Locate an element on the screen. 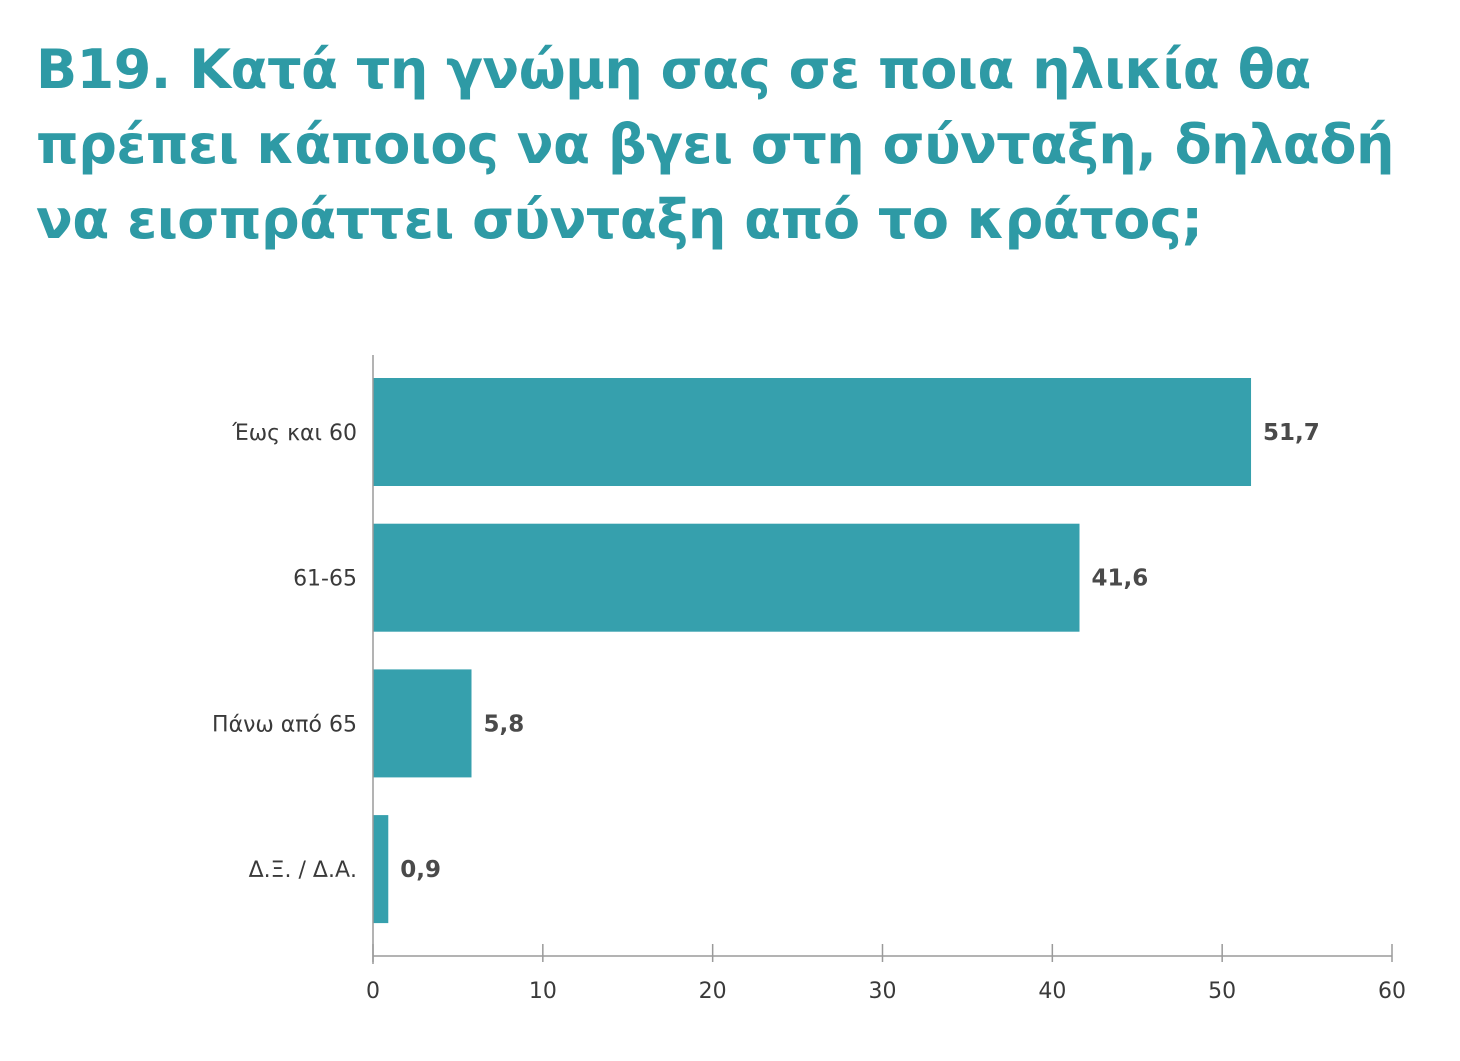 The height and width of the screenshot is (1061, 1460). chart-title-line-1: B19. Κατά τη γνώμη σας σε ποια ηλικία θα is located at coordinates (673, 69).